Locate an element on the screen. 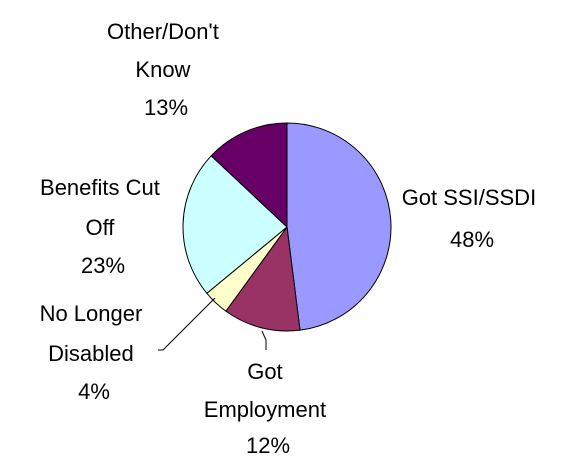 Image resolution: width=585 pixels, height=456 pixels. leader-lines is located at coordinates (212, 324).